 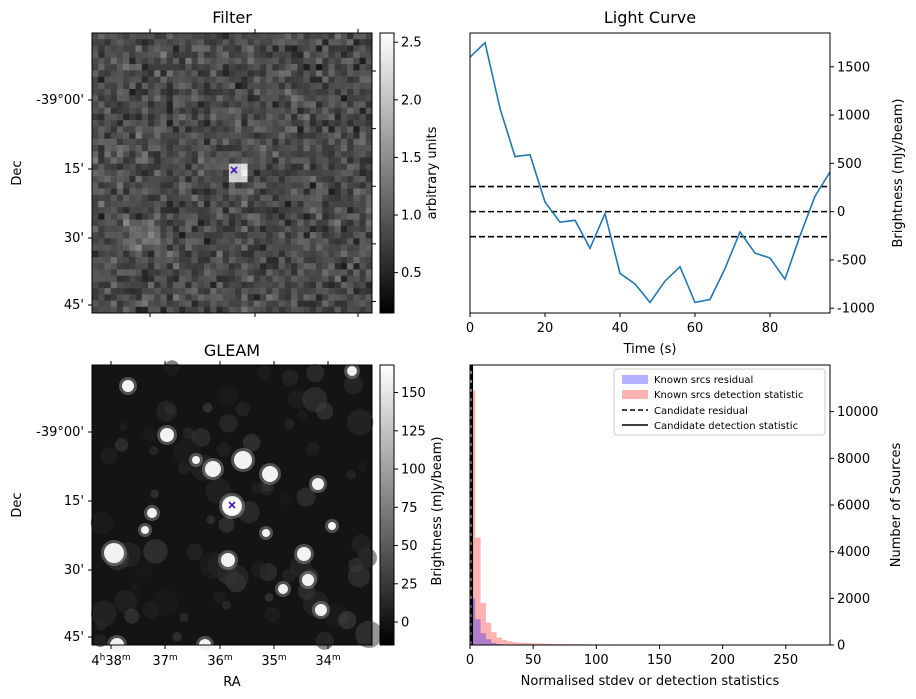 What do you see at coordinates (533, 660) in the screenshot?
I see `histogram-x-ticklabel: 50` at bounding box center [533, 660].